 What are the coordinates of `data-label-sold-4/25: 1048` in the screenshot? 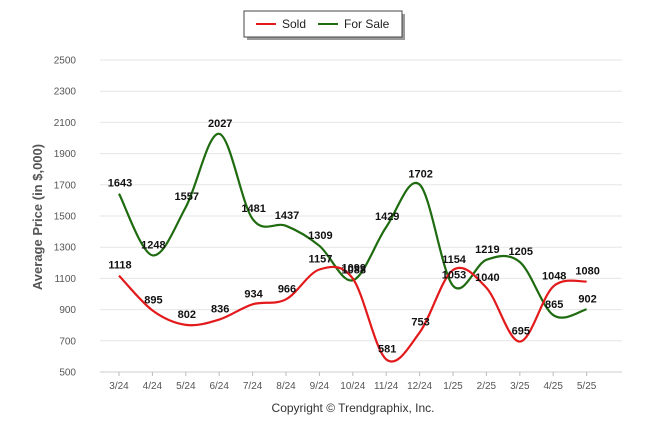 It's located at (554, 277).